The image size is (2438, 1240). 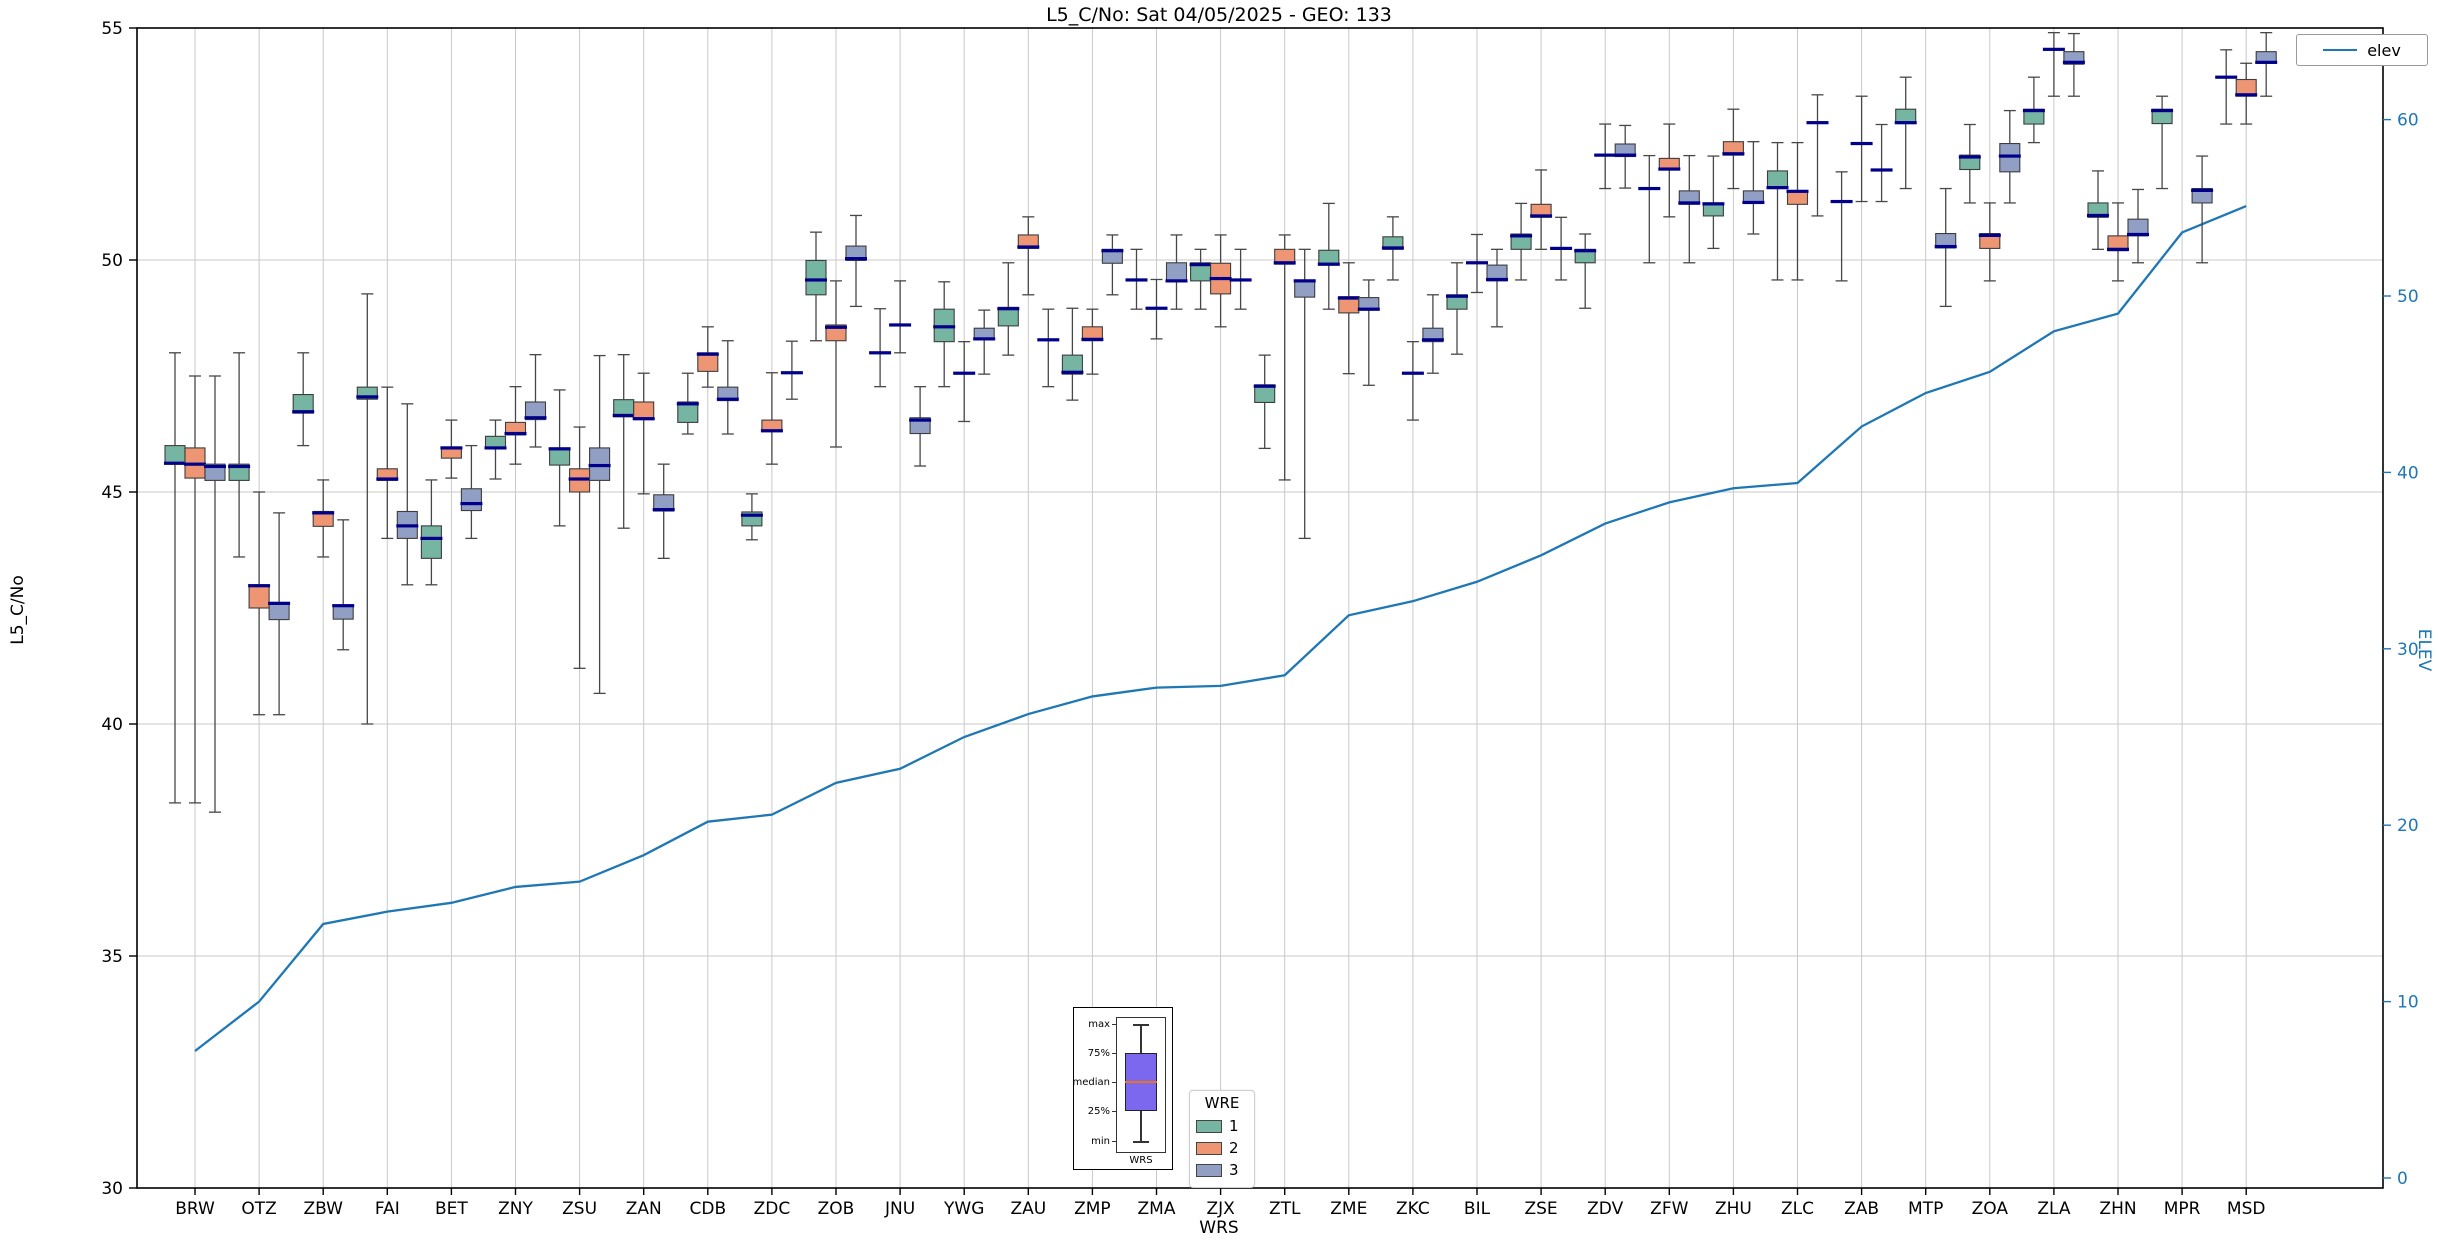 What do you see at coordinates (1413, 1209) in the screenshot?
I see `x-tick-ZKC: ZKC` at bounding box center [1413, 1209].